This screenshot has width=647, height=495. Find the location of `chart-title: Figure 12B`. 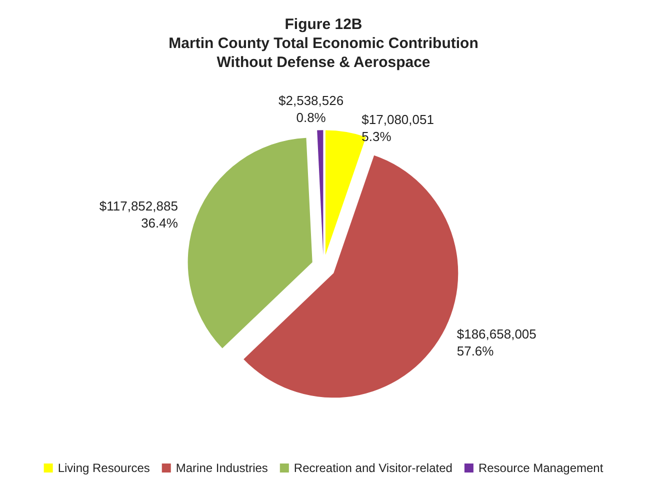

chart-title: Figure 12B is located at coordinates (323, 24).